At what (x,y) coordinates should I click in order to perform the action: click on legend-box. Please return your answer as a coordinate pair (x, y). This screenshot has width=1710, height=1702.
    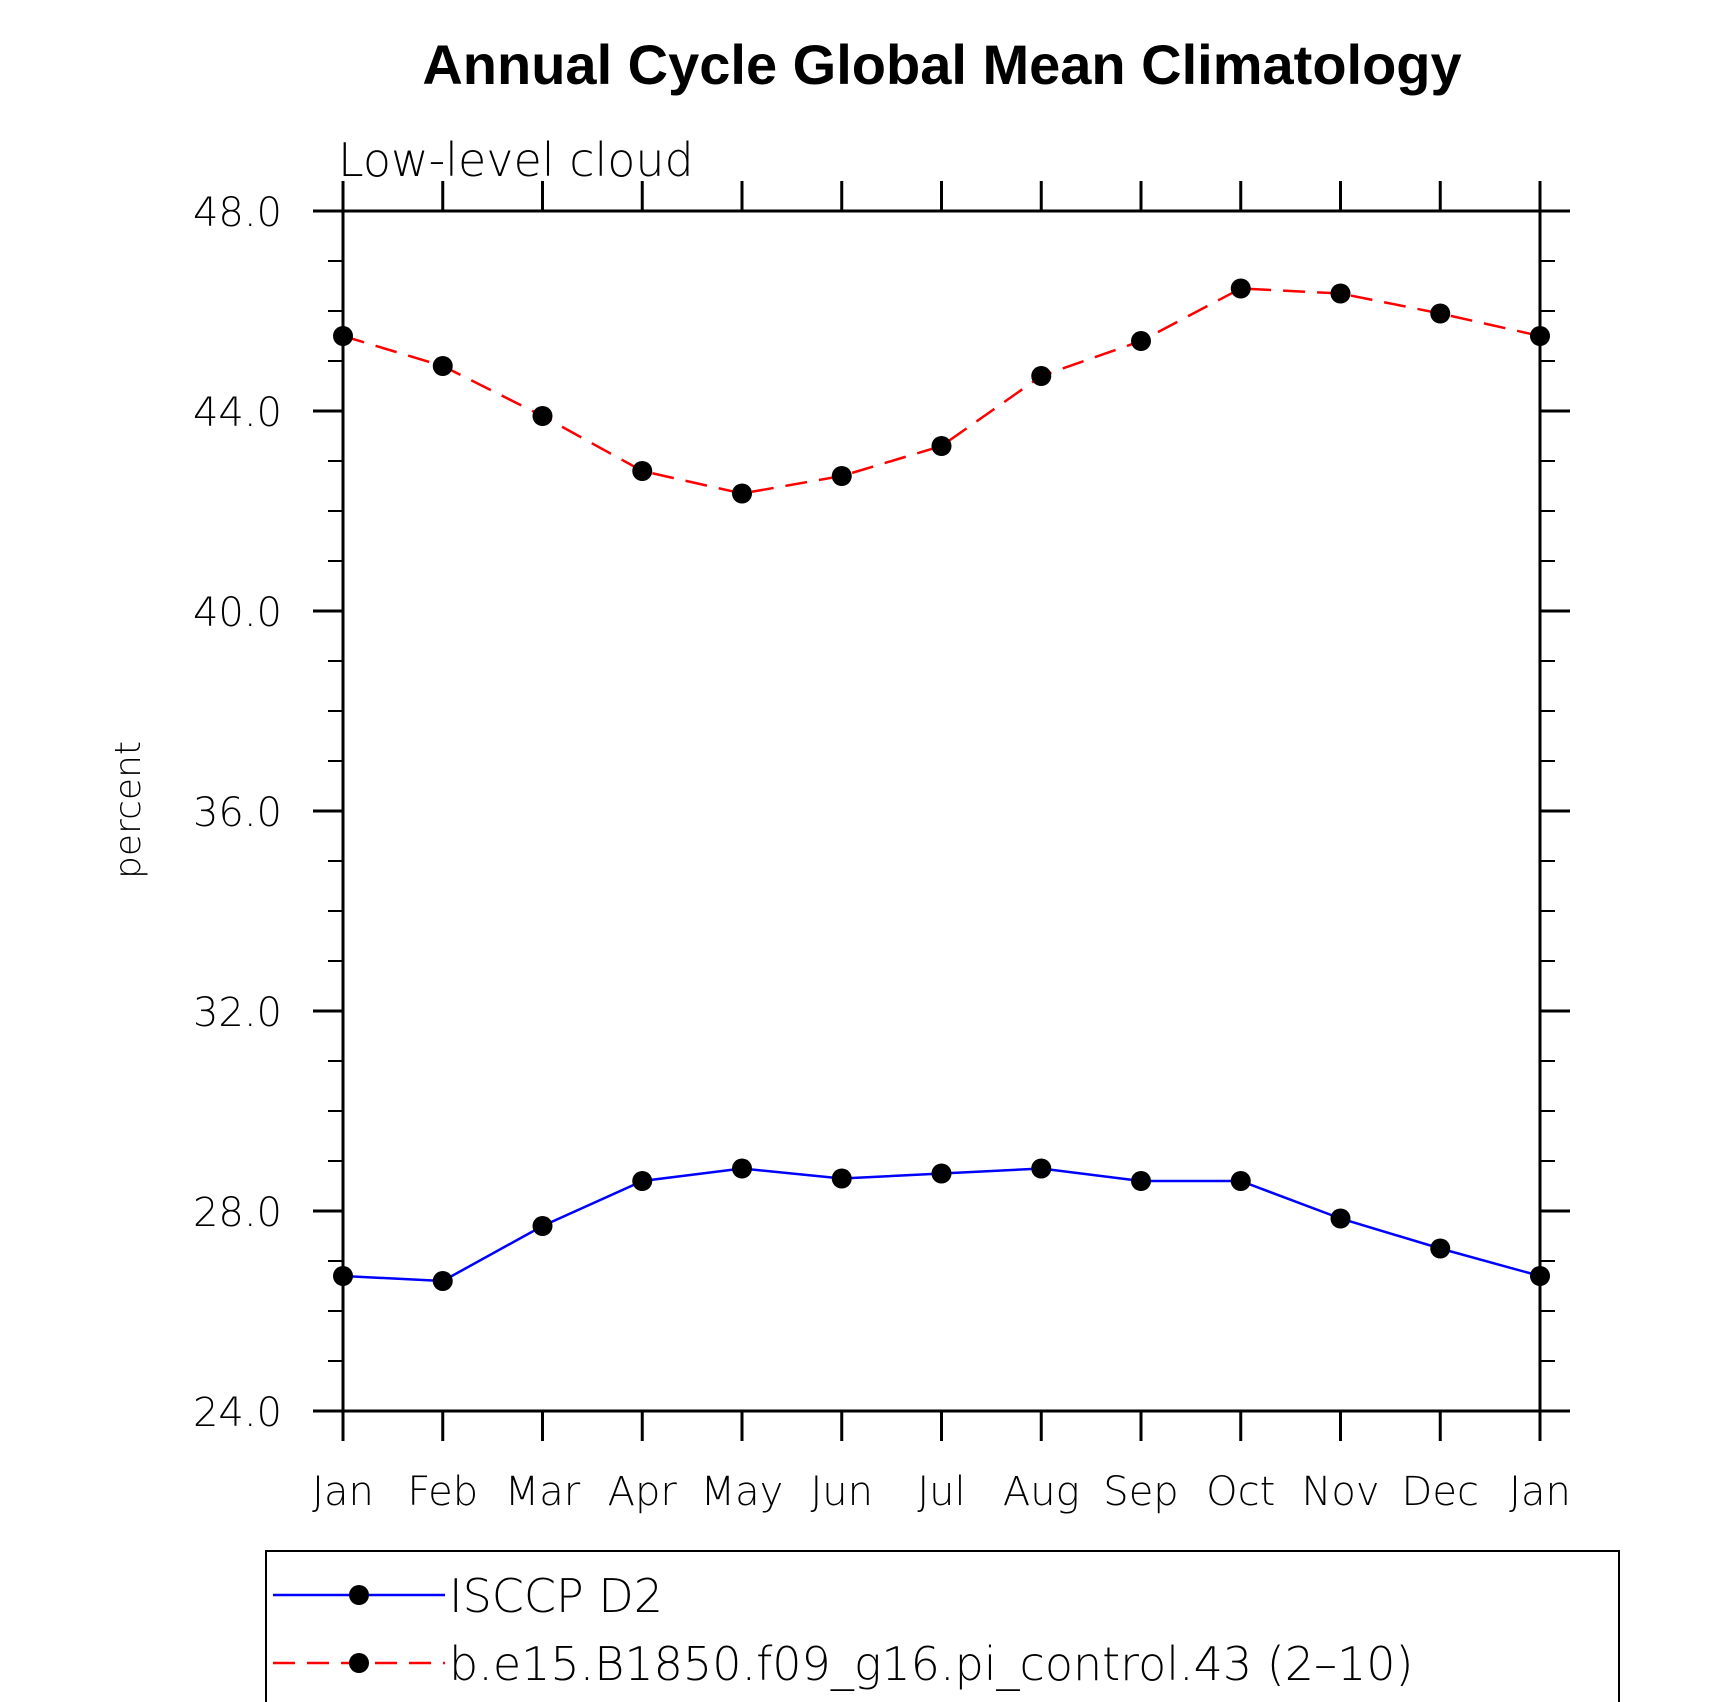
    Looking at the image, I should click on (942, 1626).